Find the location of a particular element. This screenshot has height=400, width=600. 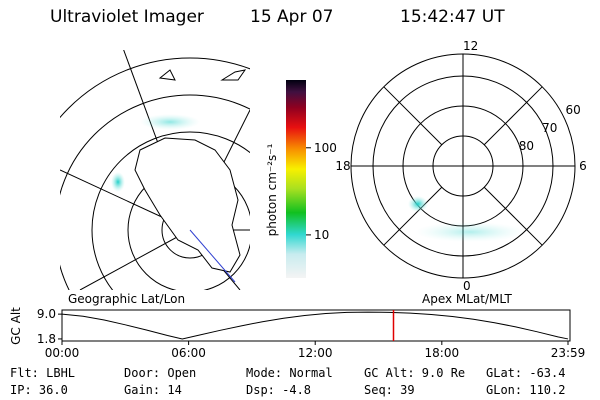

x-tick-label: 18:00 is located at coordinates (442, 353).